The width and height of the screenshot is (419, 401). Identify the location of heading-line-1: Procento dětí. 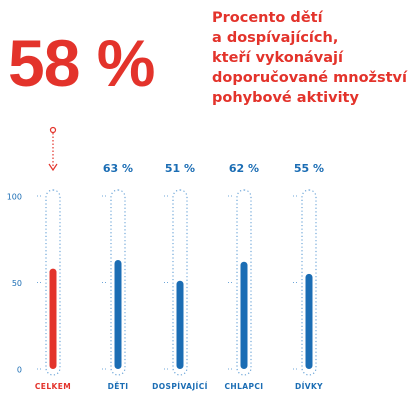
(267, 18).